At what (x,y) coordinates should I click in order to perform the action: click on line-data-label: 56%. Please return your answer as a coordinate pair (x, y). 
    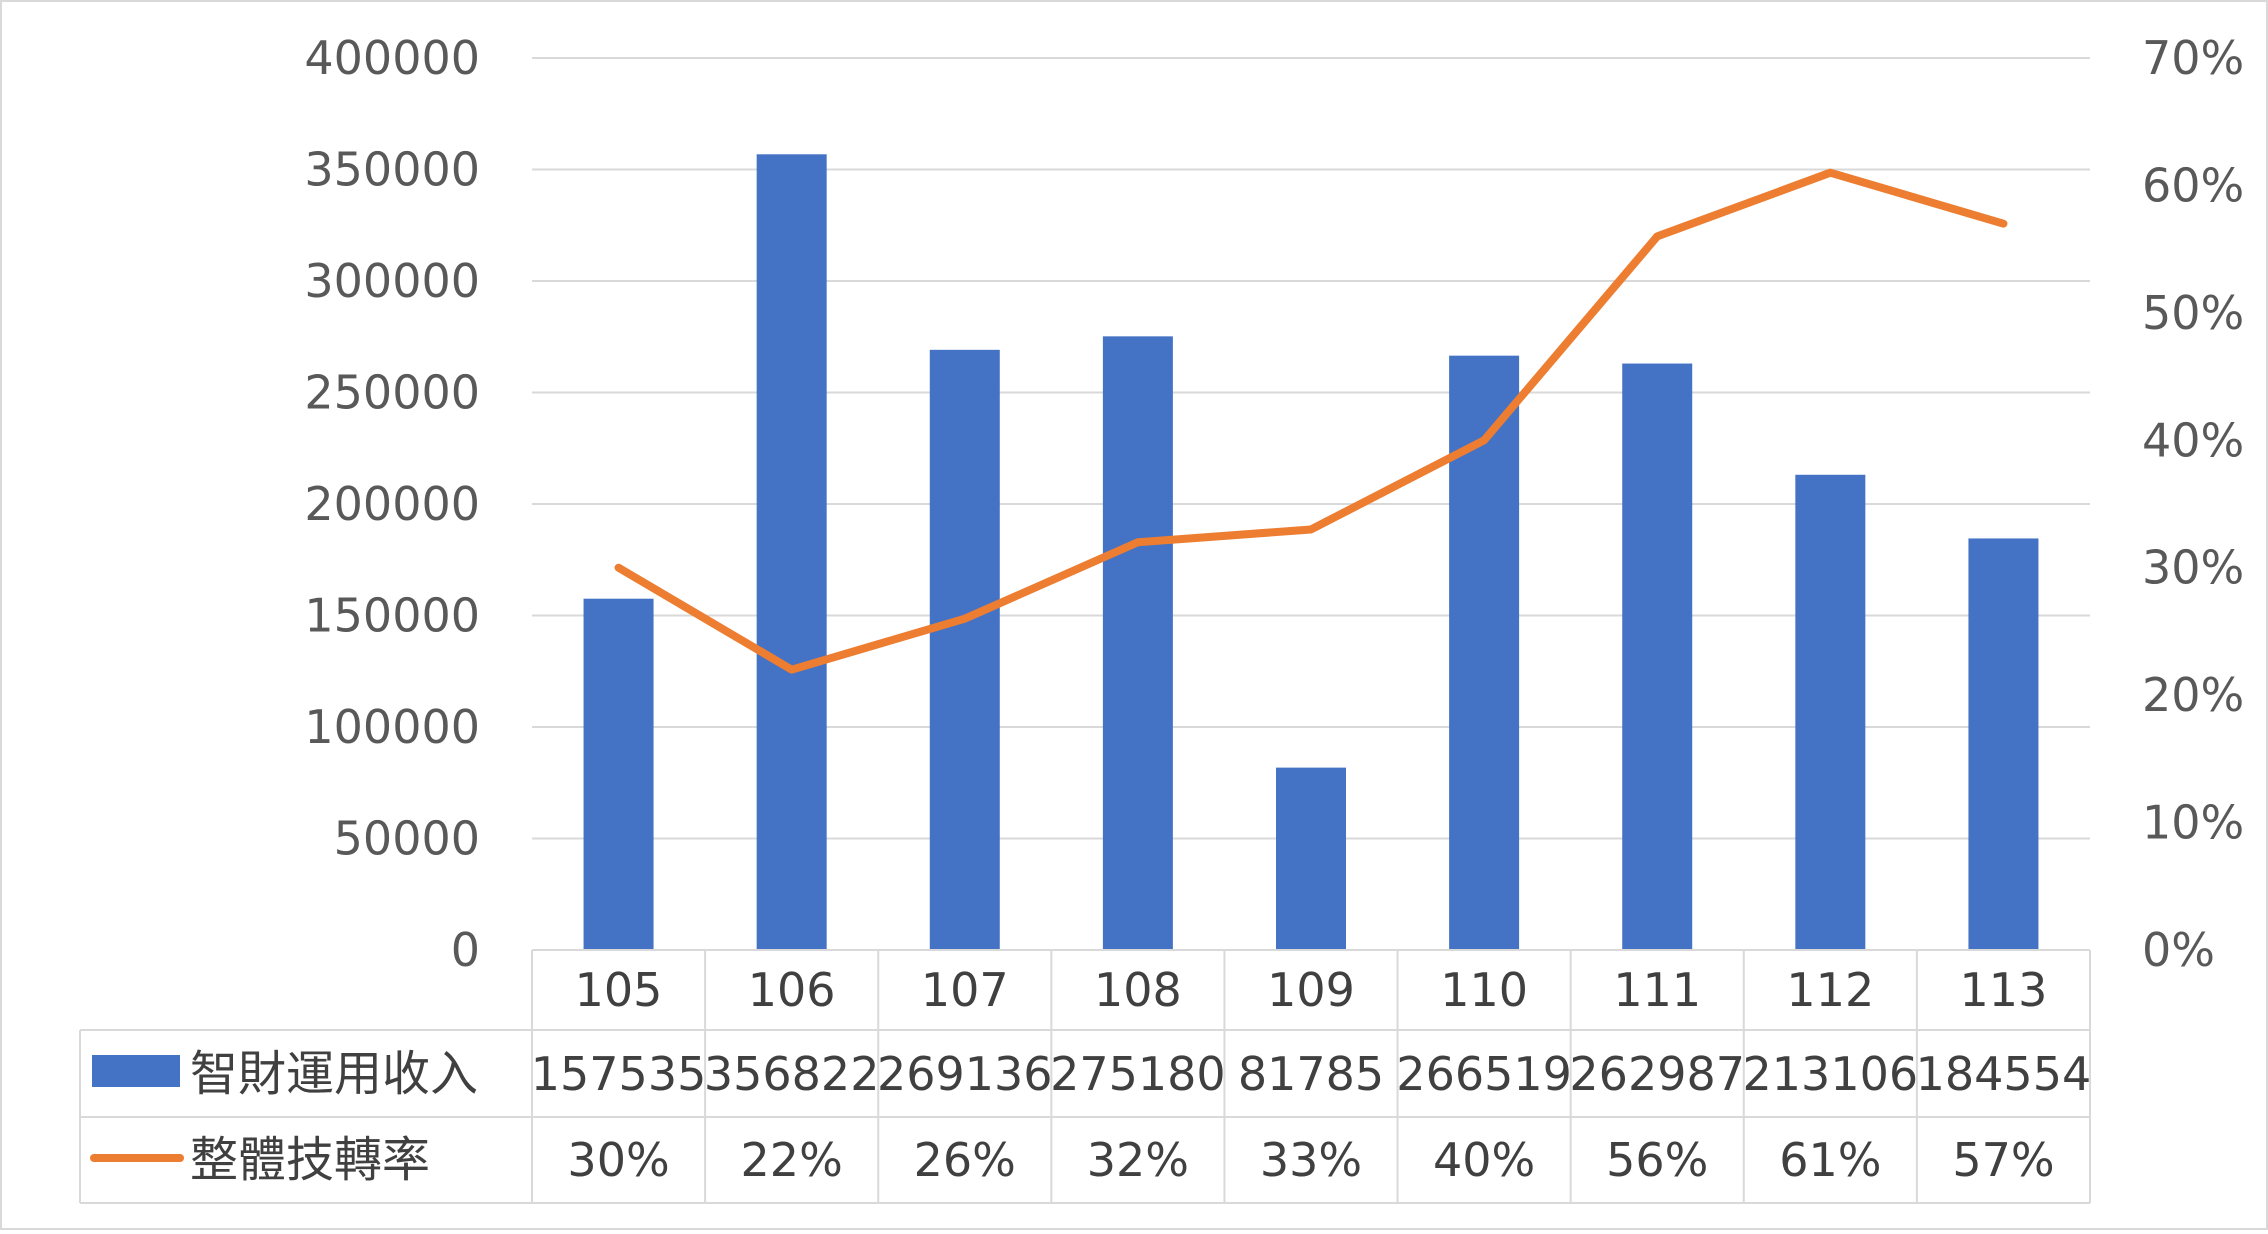
    Looking at the image, I should click on (1657, 1160).